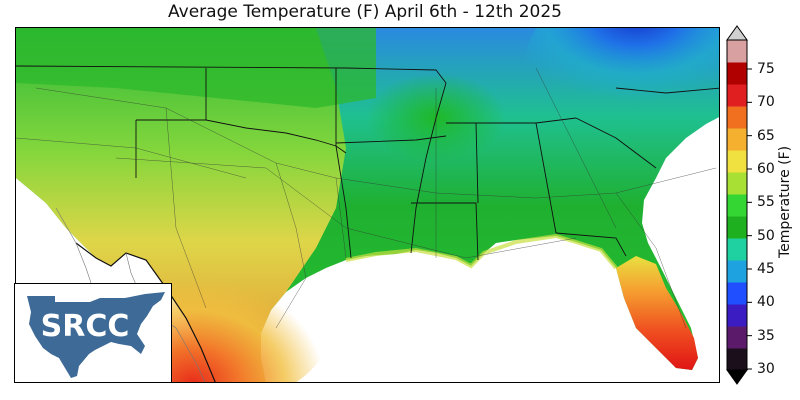 This screenshot has width=800, height=400. I want to click on srcc-logo-box: SRCC, so click(93, 333).